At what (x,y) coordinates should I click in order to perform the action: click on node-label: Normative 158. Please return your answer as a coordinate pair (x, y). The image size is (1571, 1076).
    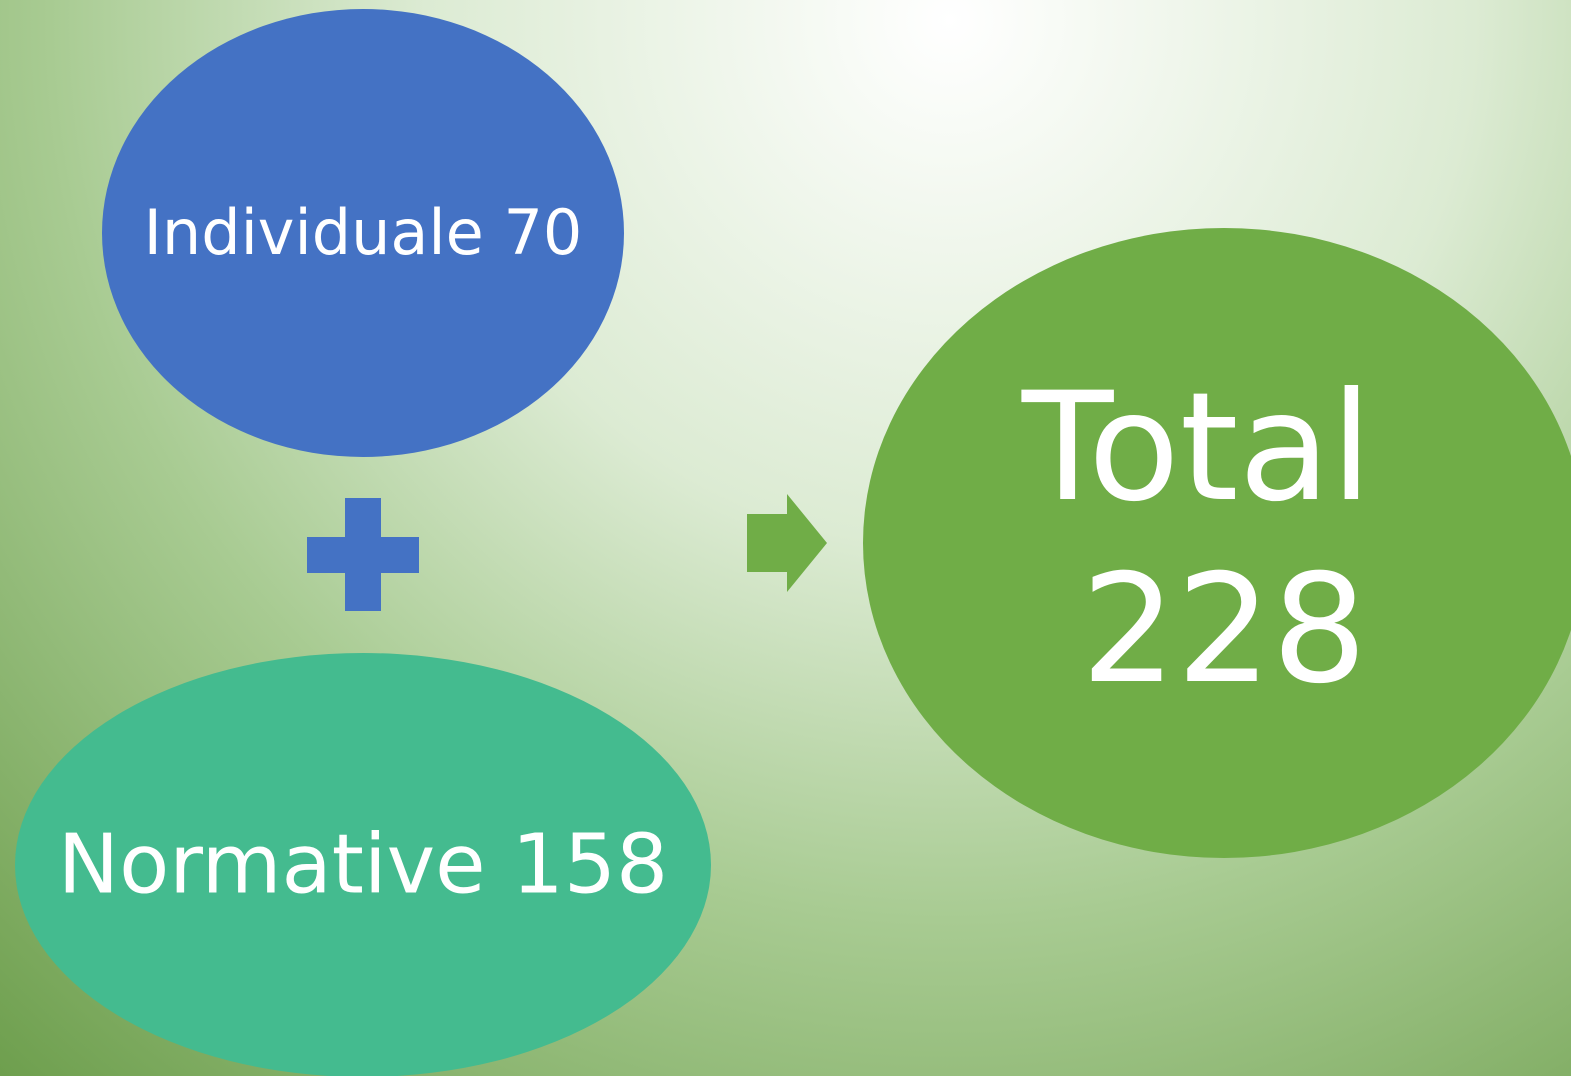
    Looking at the image, I should click on (363, 864).